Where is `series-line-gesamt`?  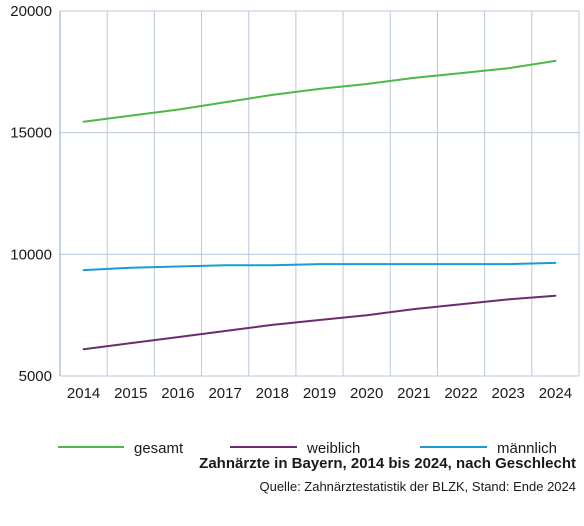
series-line-gesamt is located at coordinates (319, 91).